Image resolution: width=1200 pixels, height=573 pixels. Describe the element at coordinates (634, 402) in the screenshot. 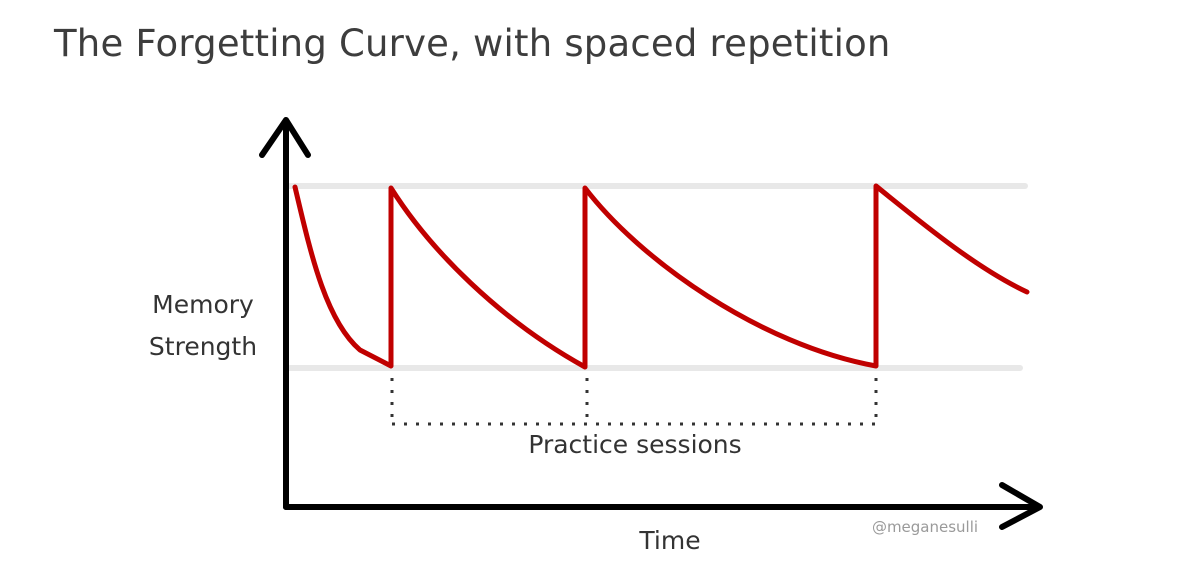

I see `practice-session-markers` at that location.